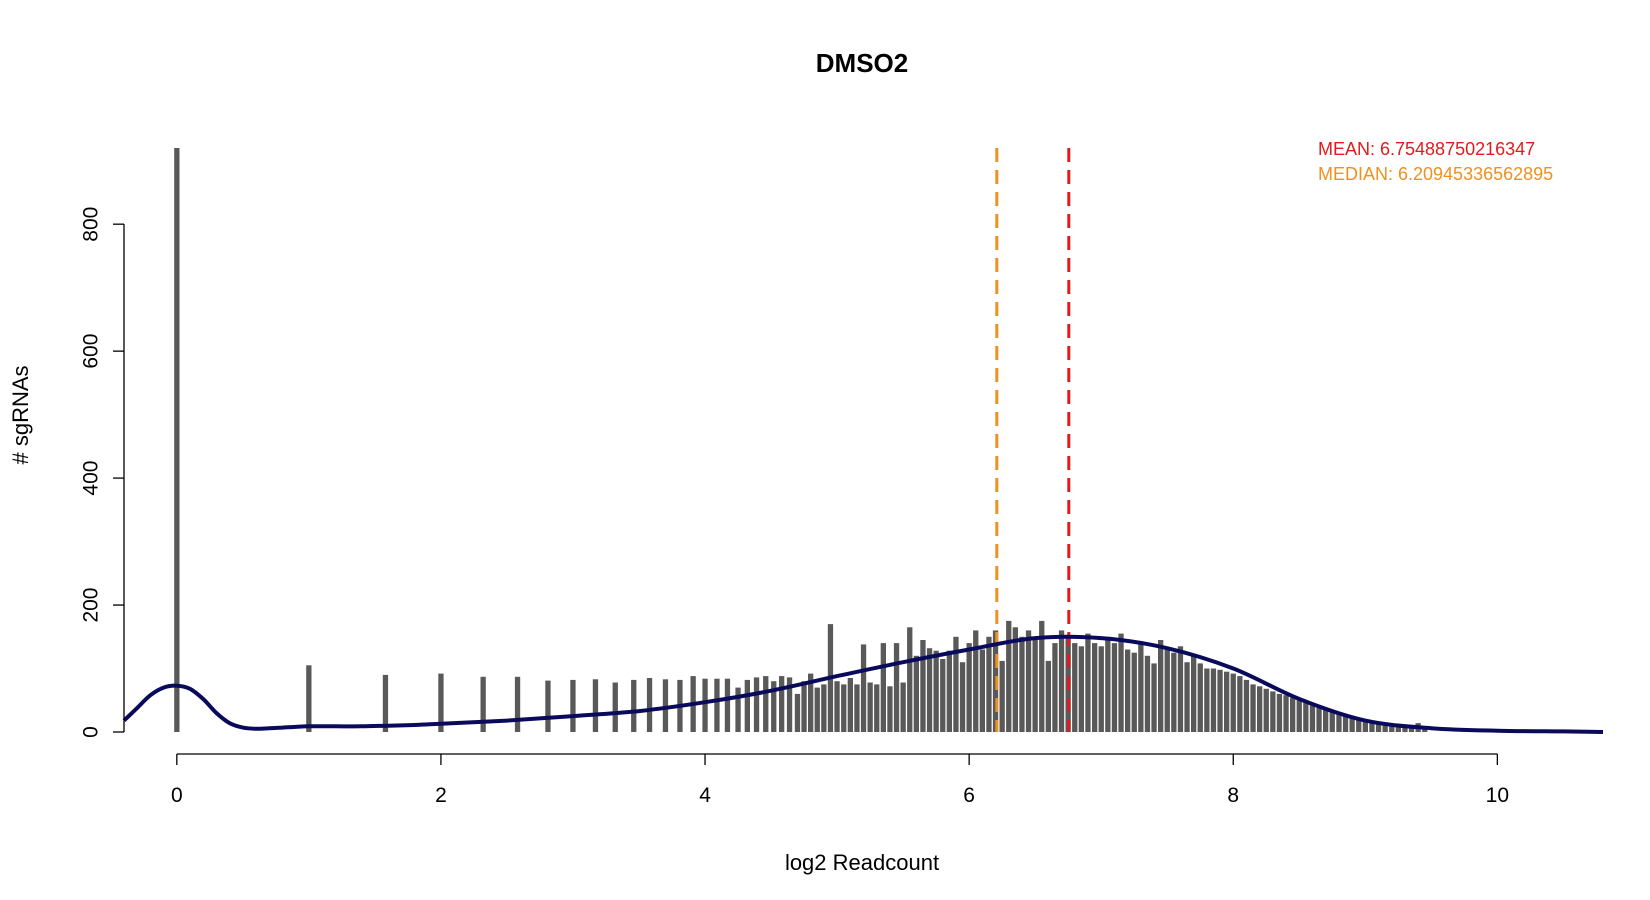 This screenshot has width=1650, height=900. What do you see at coordinates (862, 63) in the screenshot?
I see `chart-title: DMSO2` at bounding box center [862, 63].